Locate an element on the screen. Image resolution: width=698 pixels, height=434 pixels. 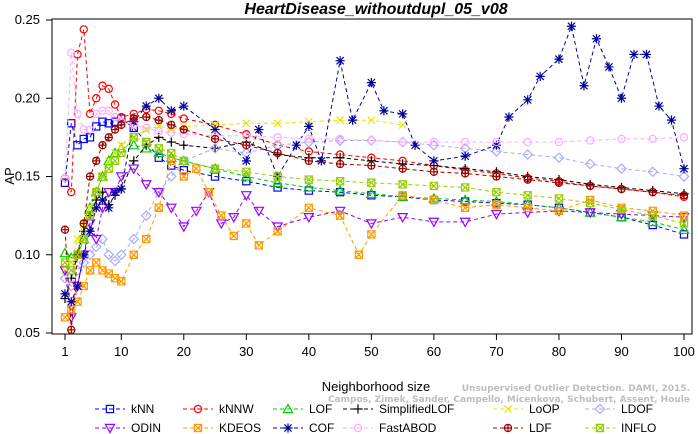
legend-item-loop: LoOP is located at coordinates (526, 409).